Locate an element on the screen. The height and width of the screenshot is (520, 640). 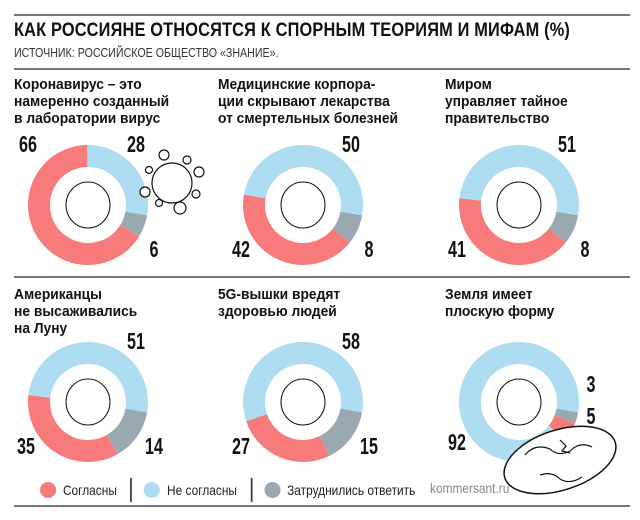
value-label-agree: 42 is located at coordinates (241, 249).